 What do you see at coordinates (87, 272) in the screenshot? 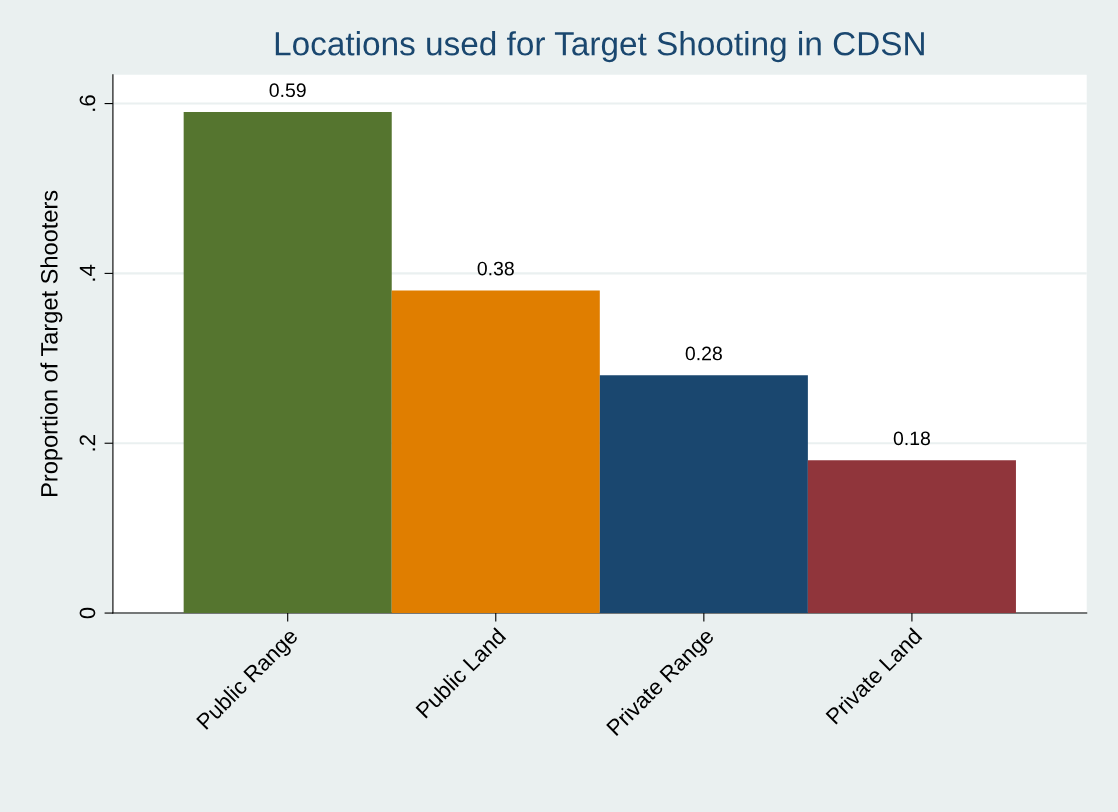
I see `y-tick-label: .4` at bounding box center [87, 272].